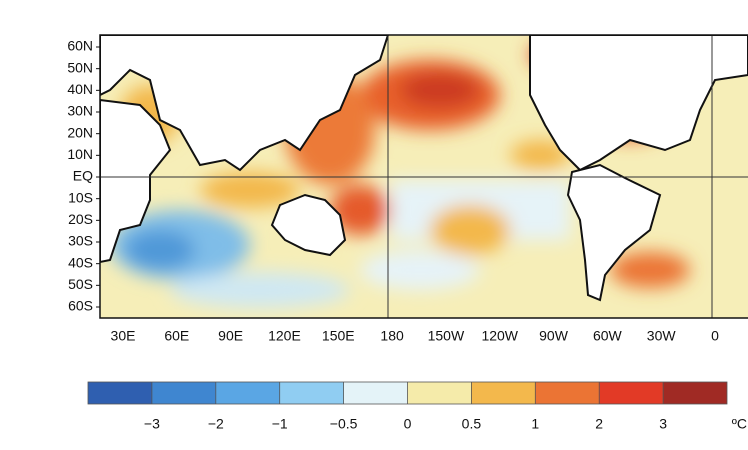 The image size is (748, 450). What do you see at coordinates (176, 336) in the screenshot?
I see `lon-label: 60E` at bounding box center [176, 336].